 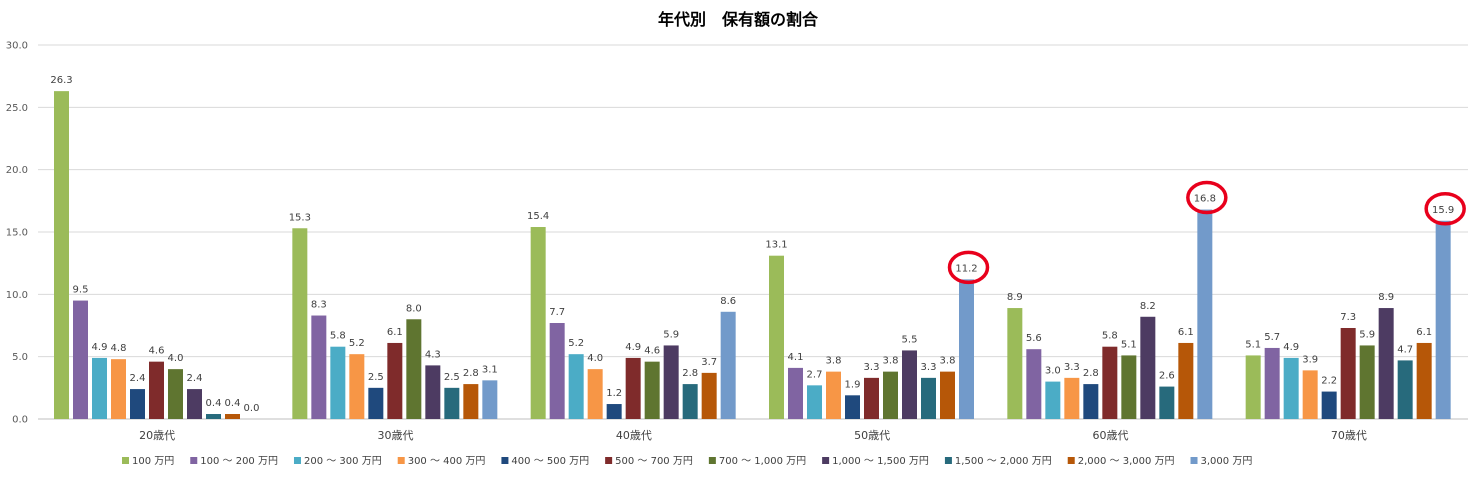 What do you see at coordinates (61, 80) in the screenshot?
I see `data-label: 26.3` at bounding box center [61, 80].